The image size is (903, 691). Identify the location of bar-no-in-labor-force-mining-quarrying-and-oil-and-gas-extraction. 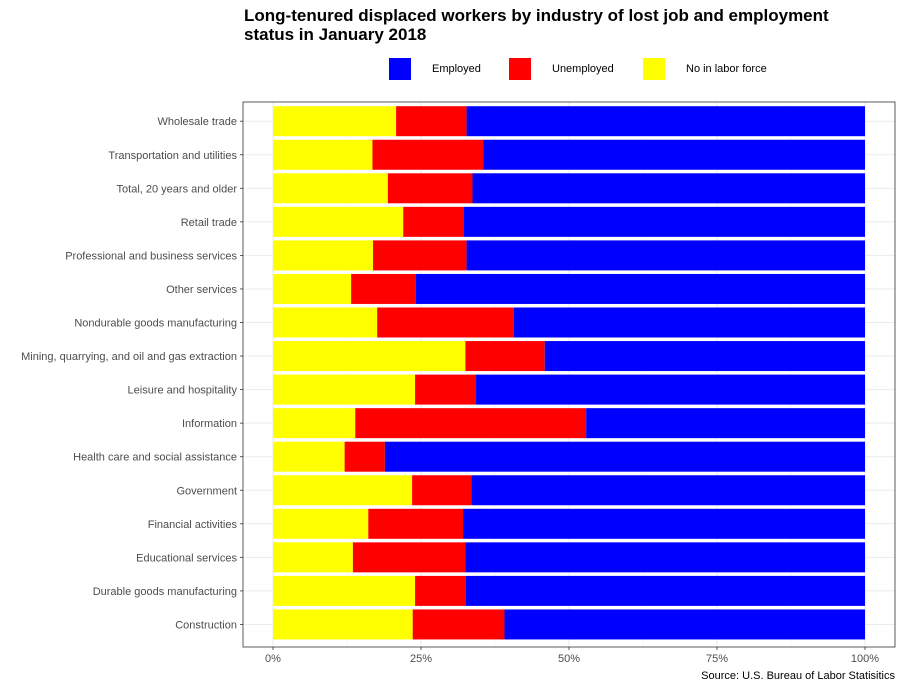
(369, 356).